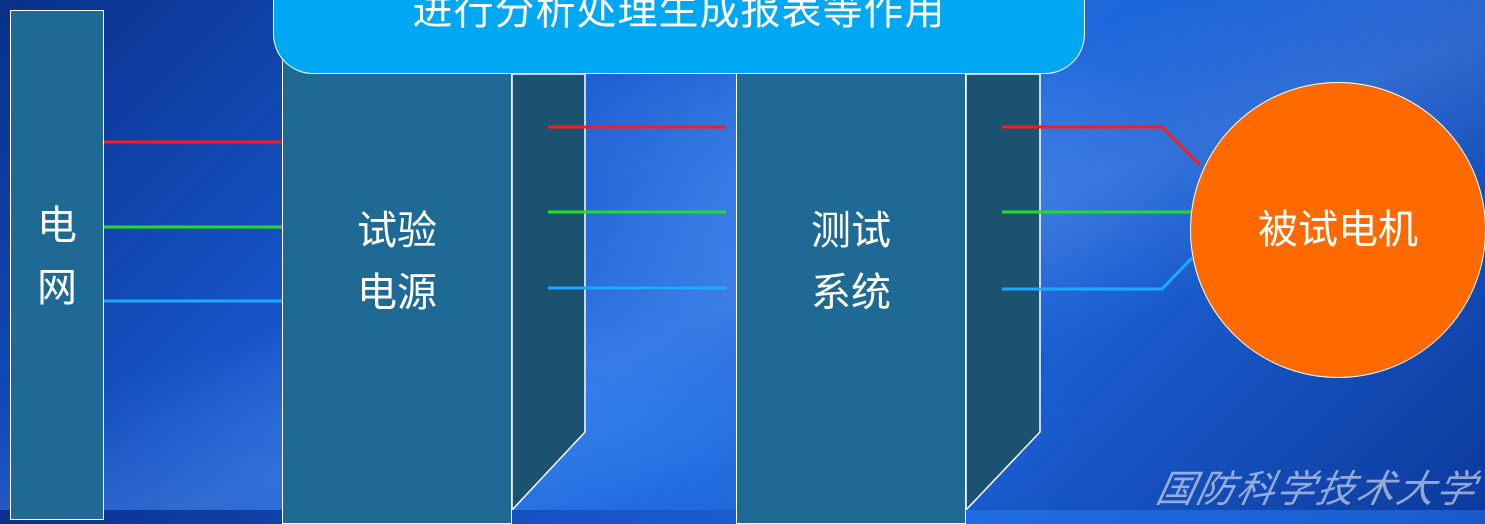 This screenshot has height=524, width=1485. I want to click on power-supply-side-face, so click(548, 291).